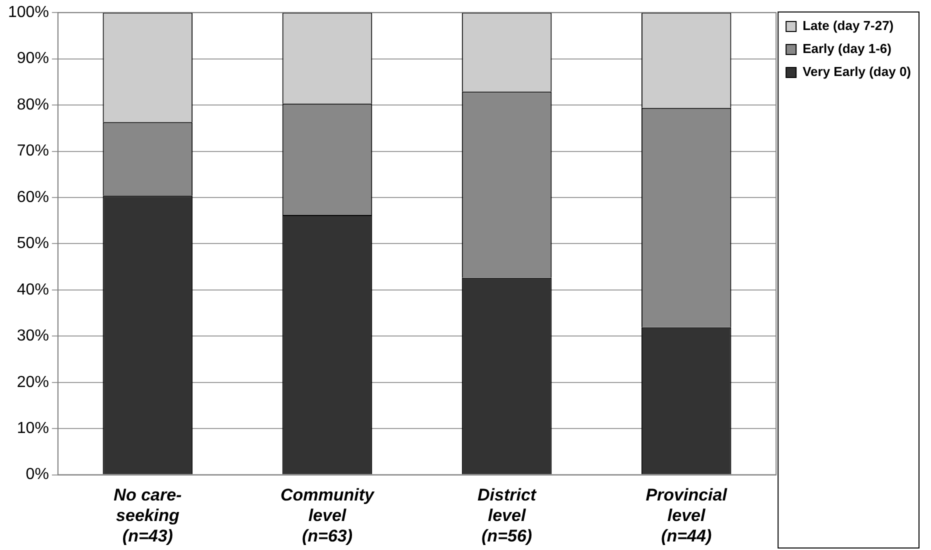 The width and height of the screenshot is (931, 550). Describe the element at coordinates (32, 428) in the screenshot. I see `y-tick-label: 10%` at that location.